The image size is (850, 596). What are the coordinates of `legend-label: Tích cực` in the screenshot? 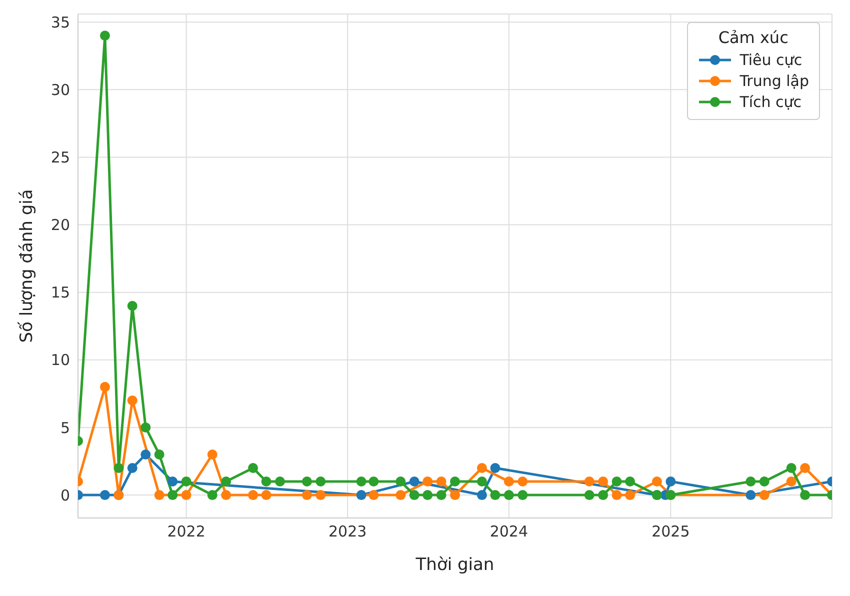 It's located at (771, 102).